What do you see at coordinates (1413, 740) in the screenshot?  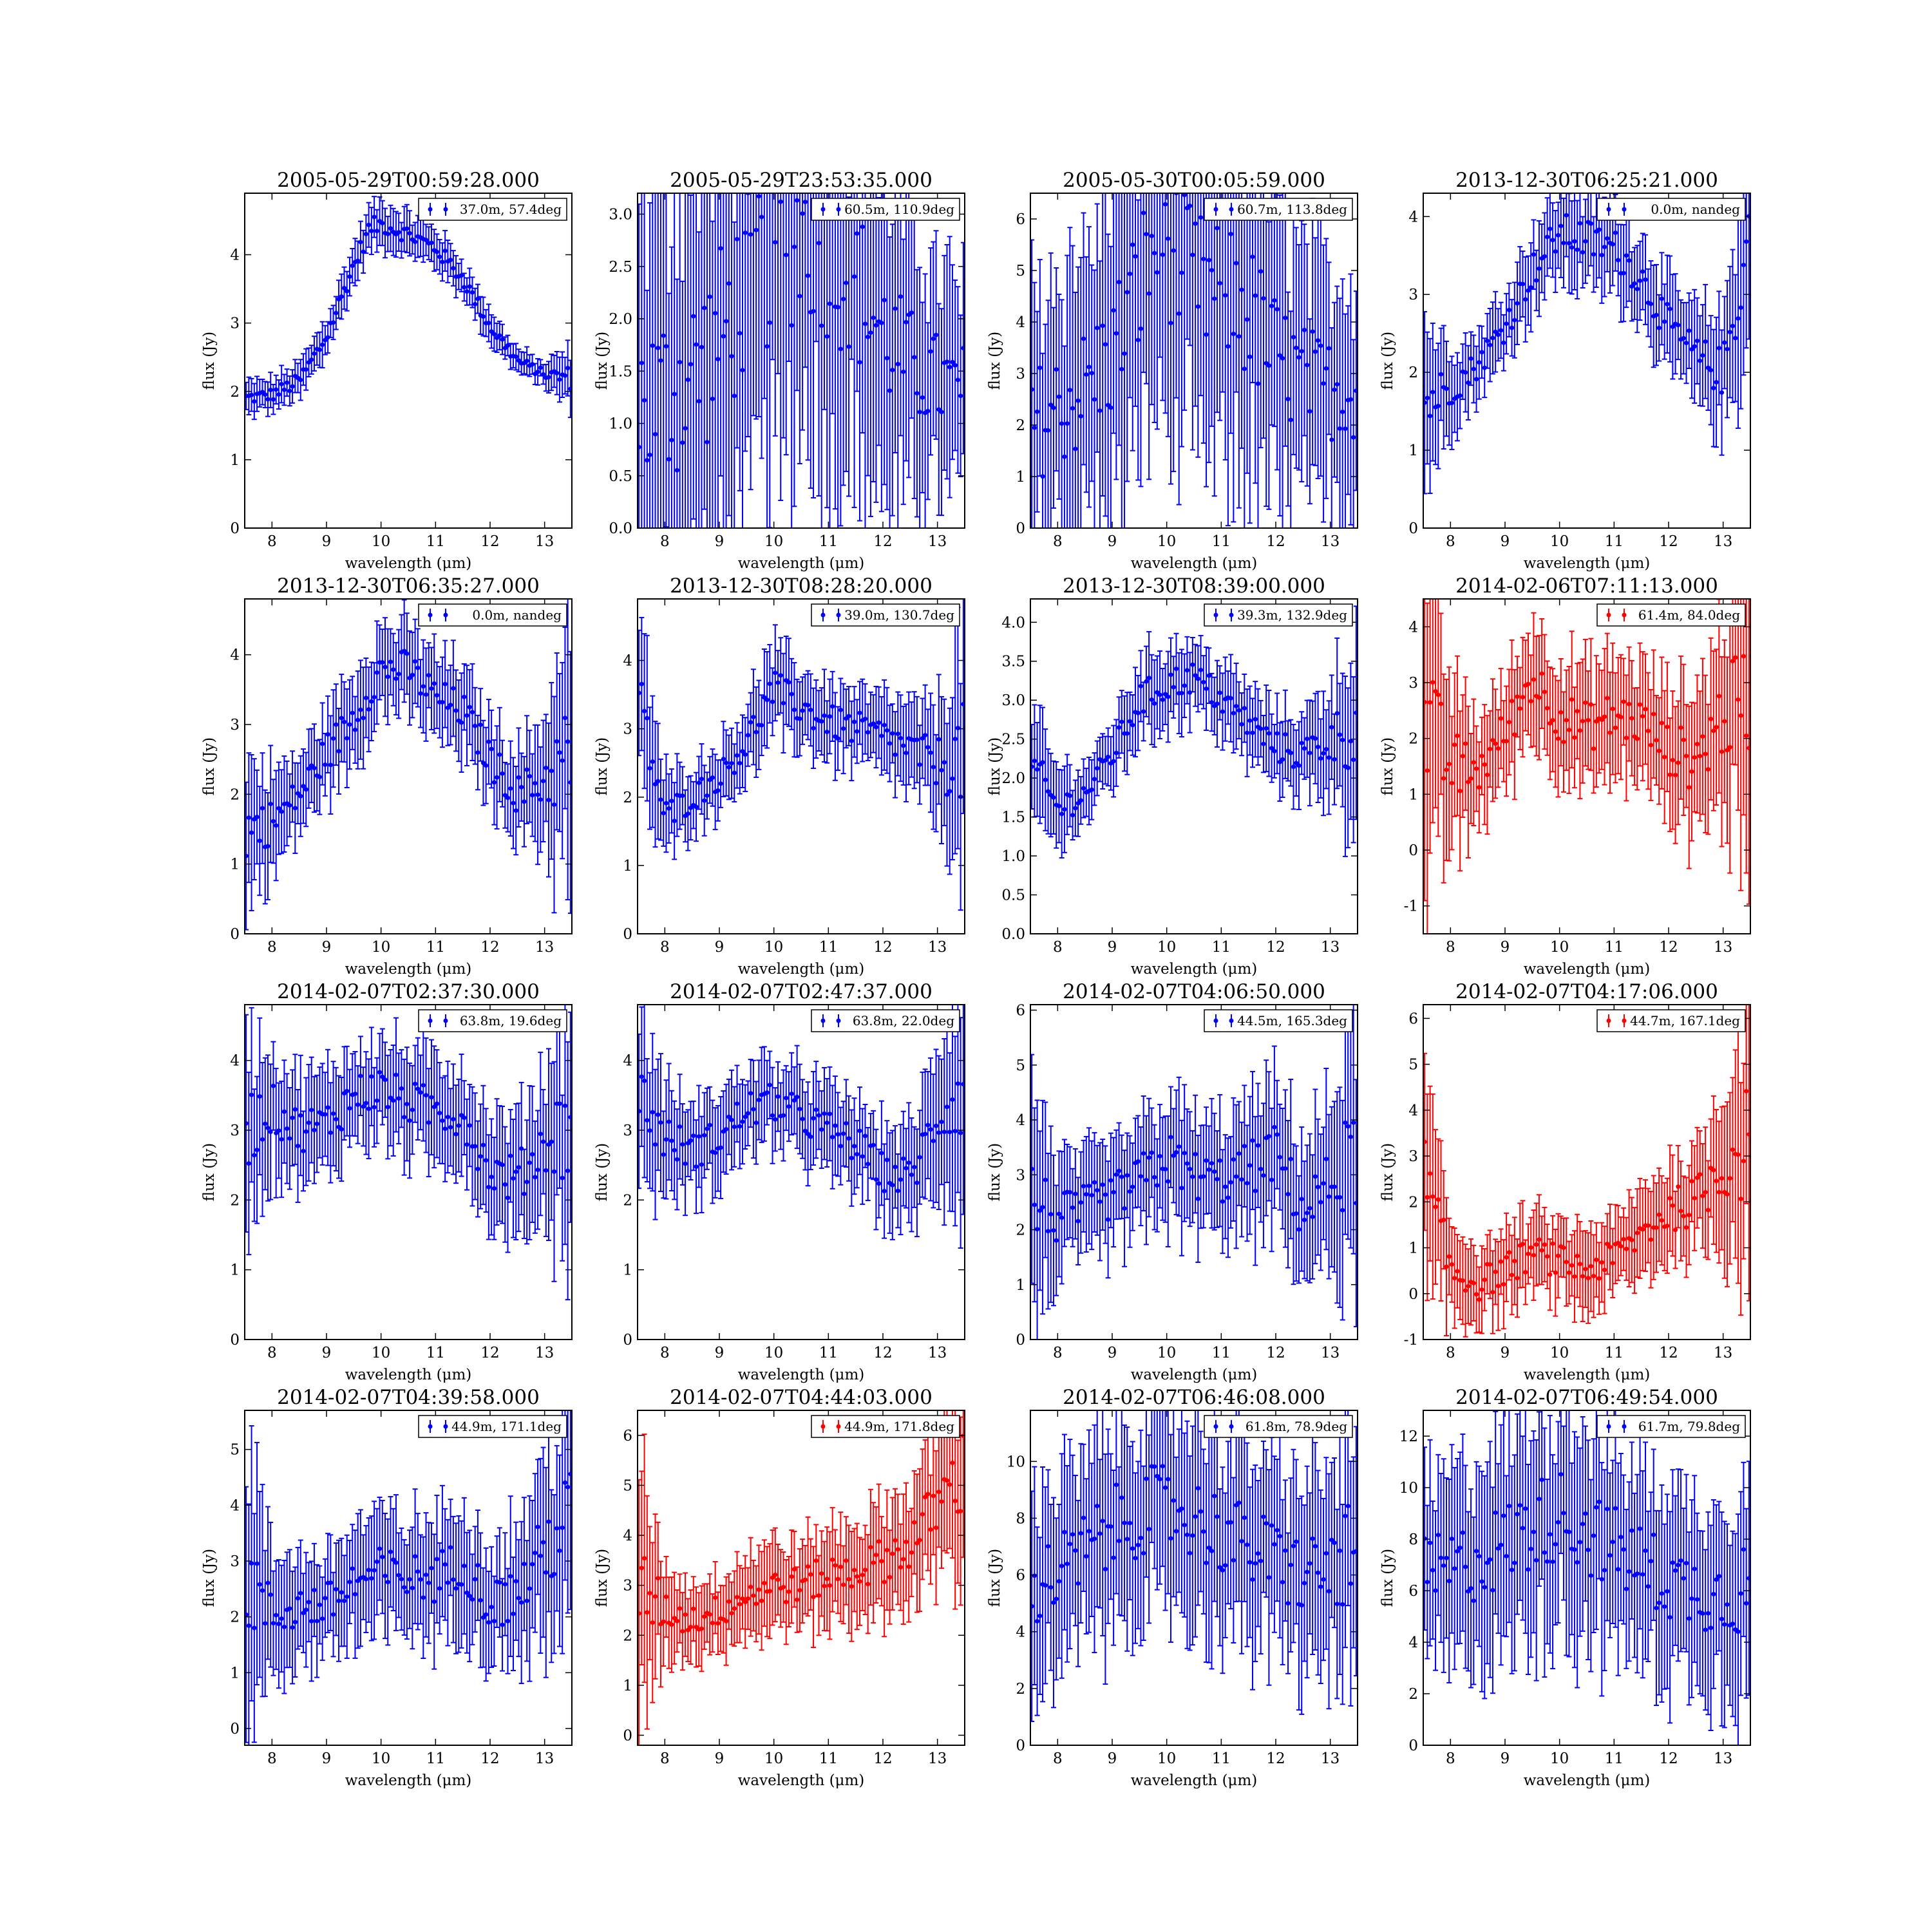 I see `y-tick-label: 2` at bounding box center [1413, 740].